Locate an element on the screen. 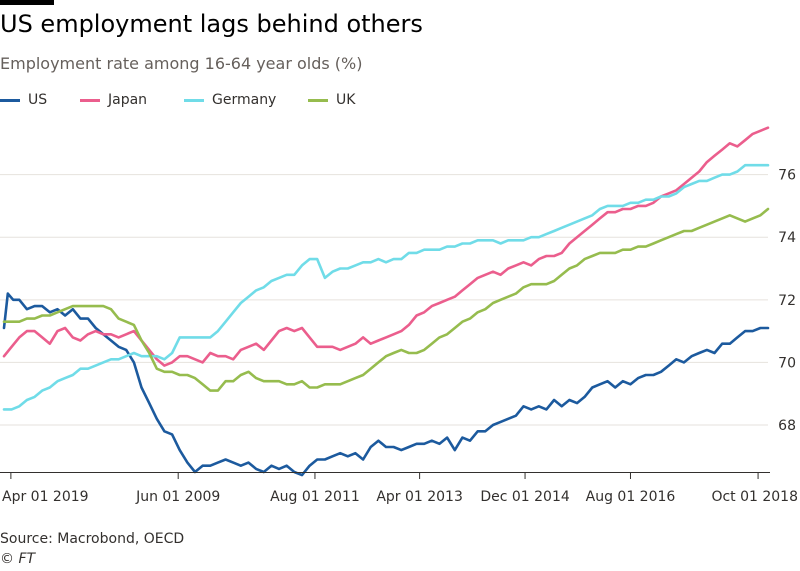 Image resolution: width=800 pixels, height=571 pixels. x-tick-label: Oct 01 2018 is located at coordinates (754, 497).